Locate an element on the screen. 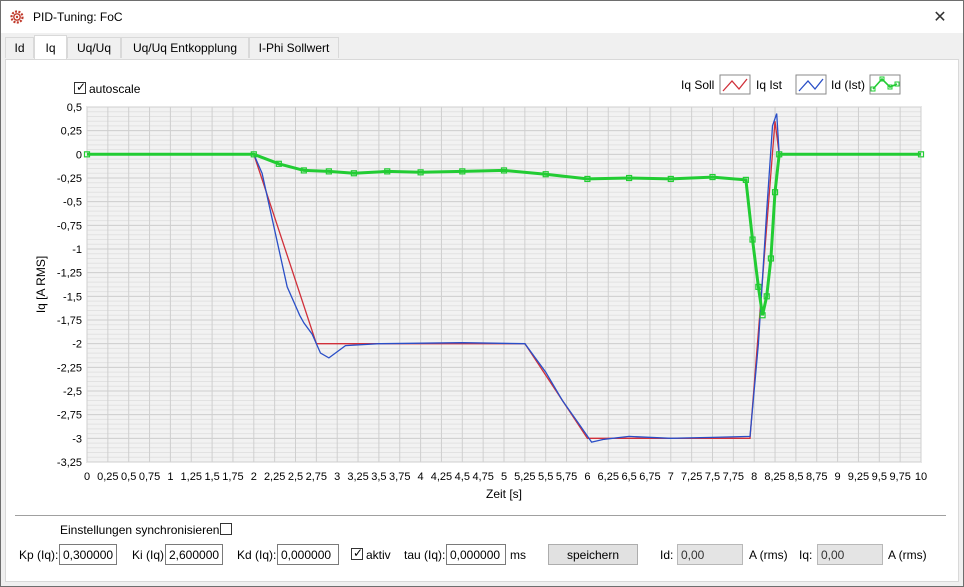 The image size is (964, 587). save-button: speichern is located at coordinates (593, 554).